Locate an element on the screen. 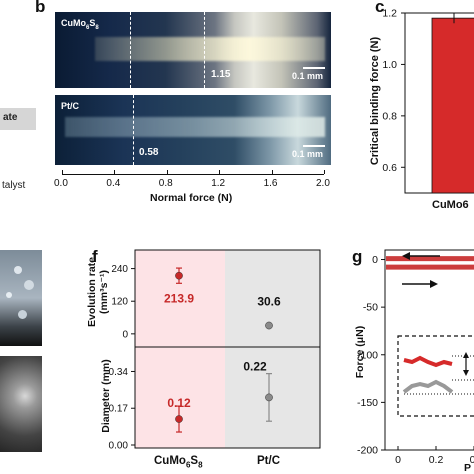 Image resolution: width=474 pixels, height=474 pixels. panel-g-inset-gray is located at coordinates (428, 386).